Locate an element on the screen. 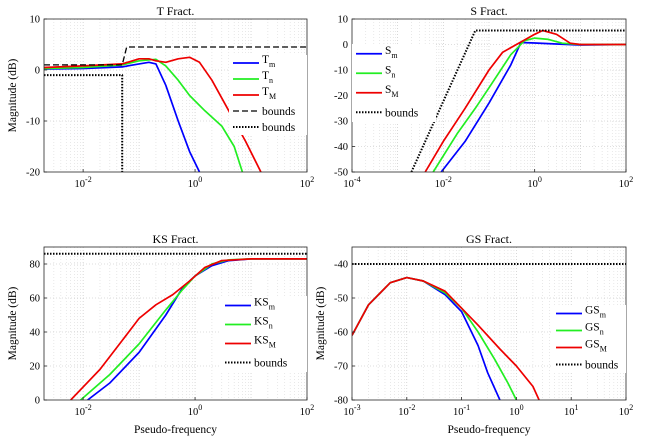  x-tick-label: 10⁻³ is located at coordinates (351, 410).